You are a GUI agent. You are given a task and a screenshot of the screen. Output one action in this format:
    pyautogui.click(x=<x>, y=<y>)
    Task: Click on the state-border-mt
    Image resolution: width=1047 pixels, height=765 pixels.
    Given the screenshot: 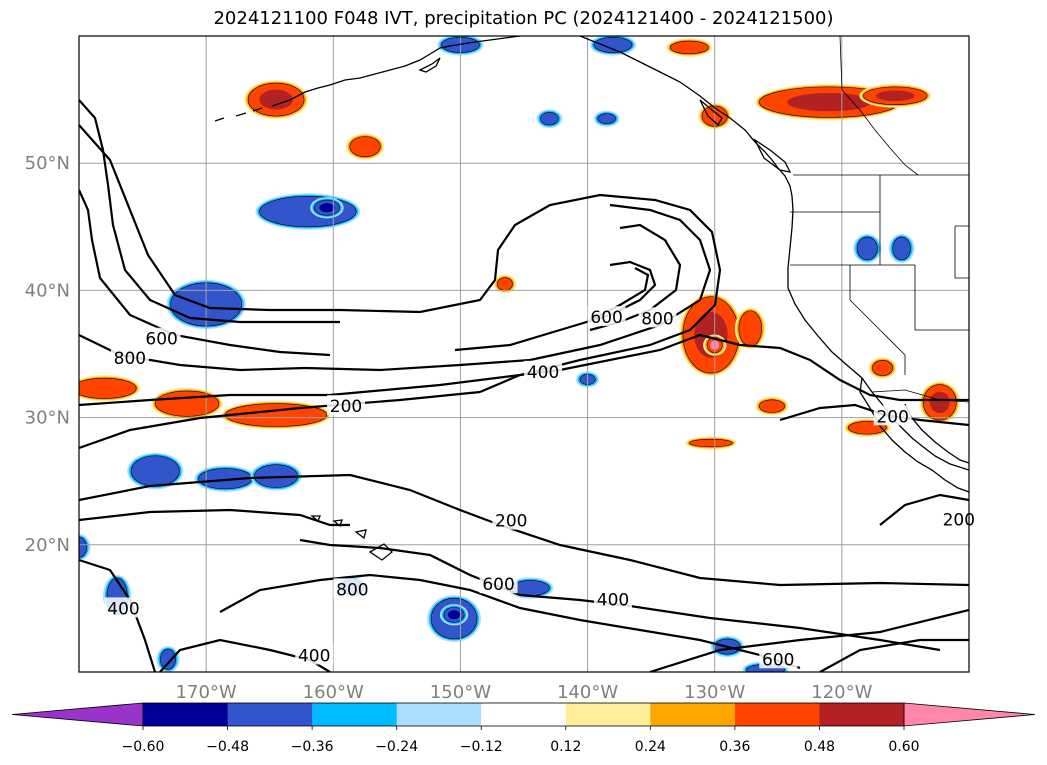 What is the action you would take?
    pyautogui.click(x=961, y=252)
    